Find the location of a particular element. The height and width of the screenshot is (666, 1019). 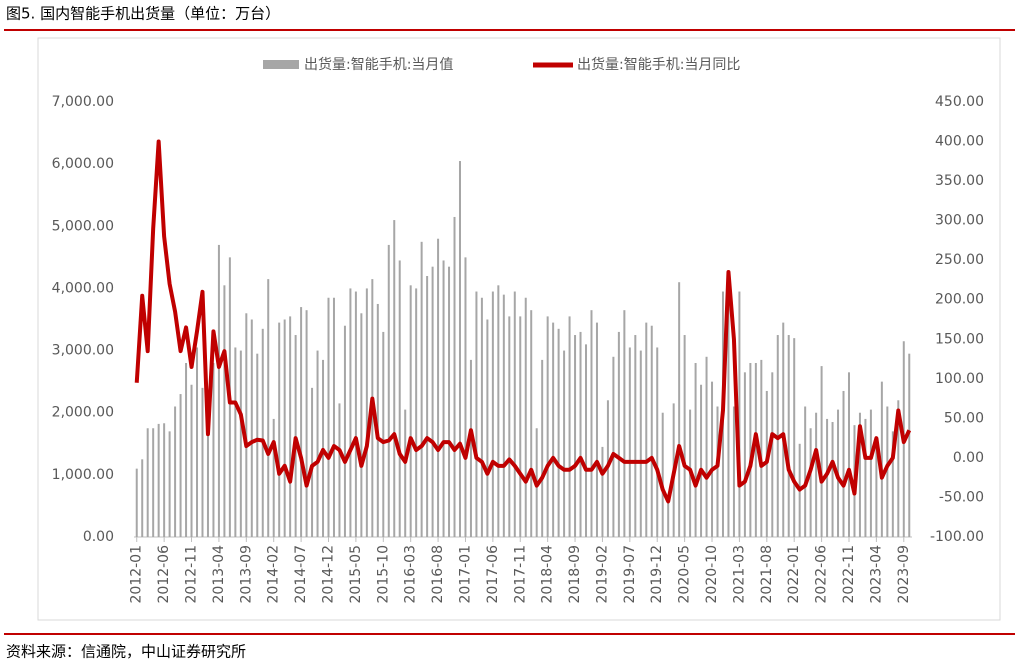

y2-tick-label: 150.00 is located at coordinates (959, 339).